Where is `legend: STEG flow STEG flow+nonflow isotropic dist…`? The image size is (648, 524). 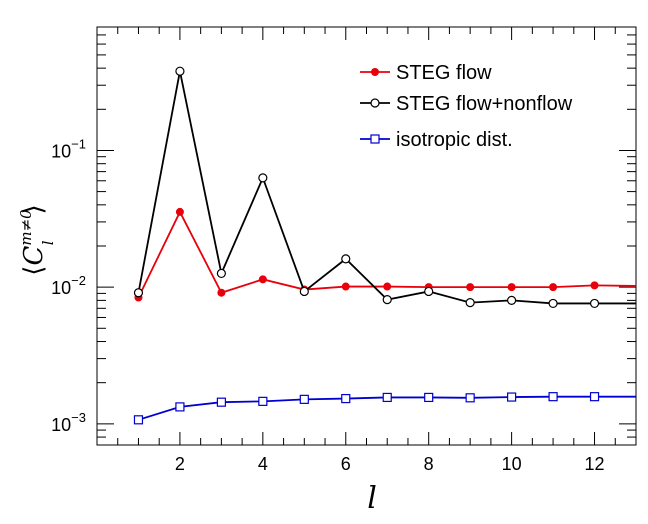 legend: STEG flow STEG flow+nonflow isotropic dist… is located at coordinates (466, 106).